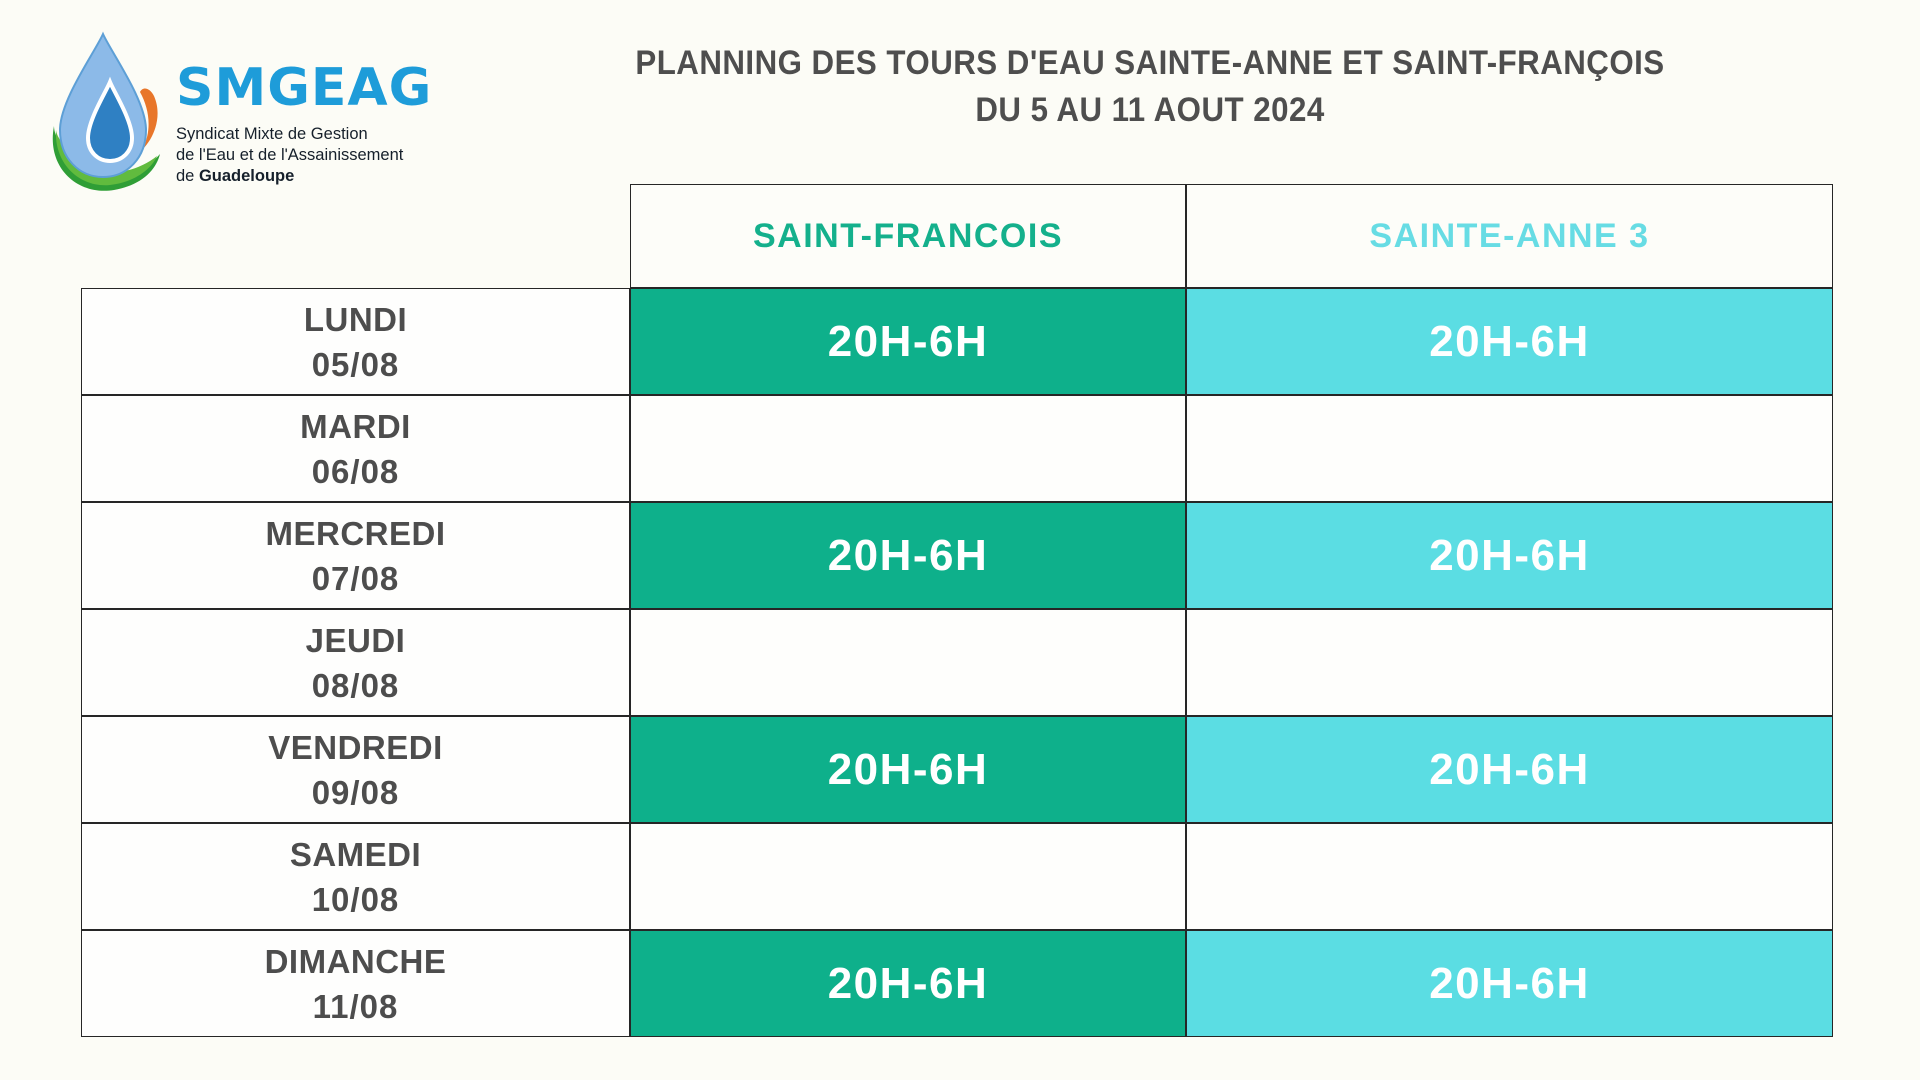 The image size is (1920, 1080). What do you see at coordinates (1509, 769) in the screenshot?
I see `slot-vendredi-sainte-anne: 20H-6H` at bounding box center [1509, 769].